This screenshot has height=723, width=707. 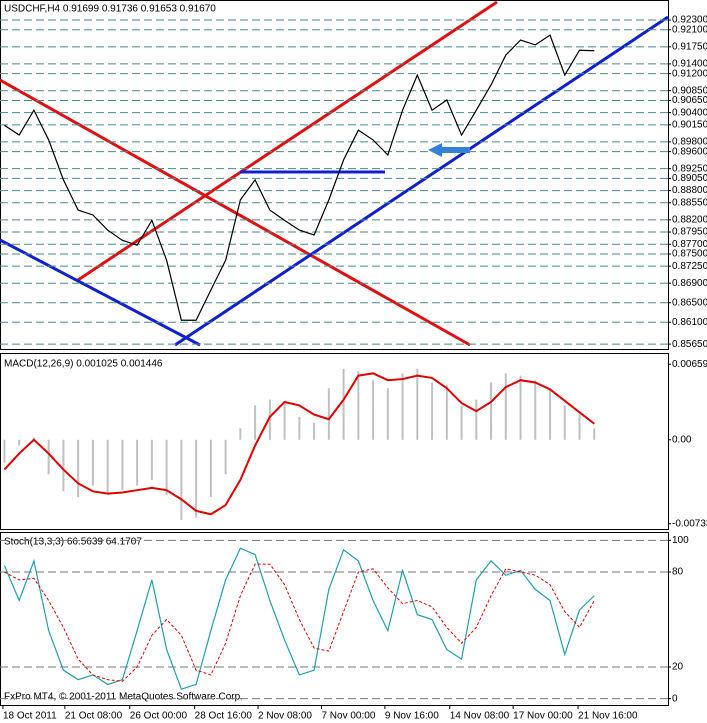 I want to click on blue-trendline, so click(x=100, y=292).